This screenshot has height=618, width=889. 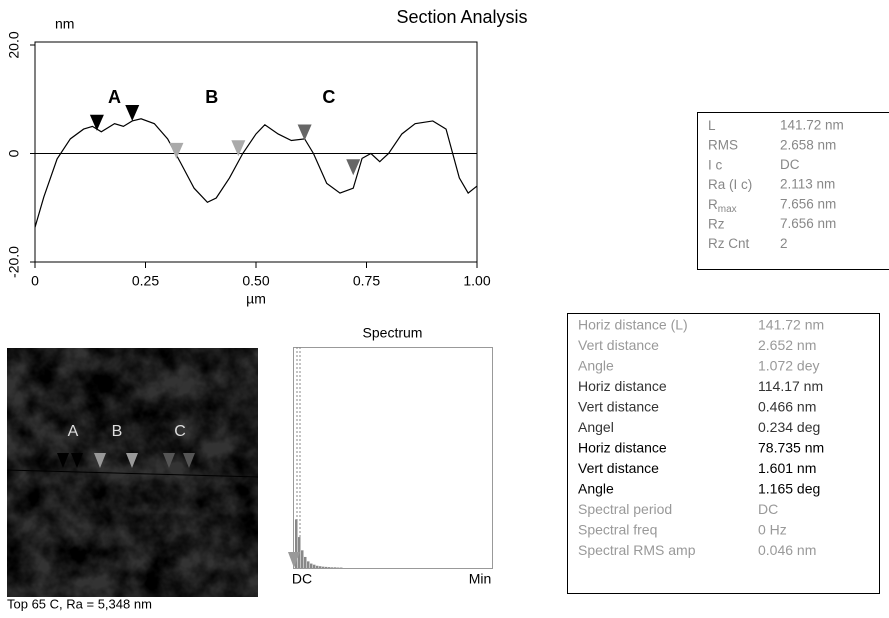 What do you see at coordinates (791, 325) in the screenshot?
I see `measure-value: 141.72 nm` at bounding box center [791, 325].